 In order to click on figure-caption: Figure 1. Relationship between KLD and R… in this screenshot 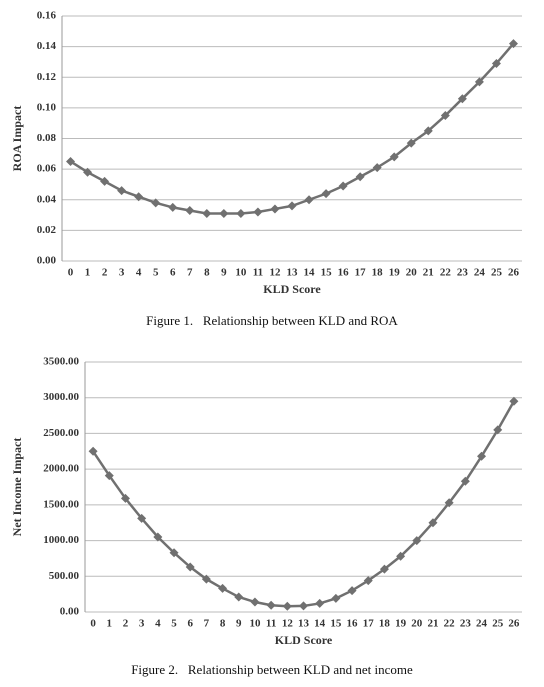, I will do `click(272, 320)`.